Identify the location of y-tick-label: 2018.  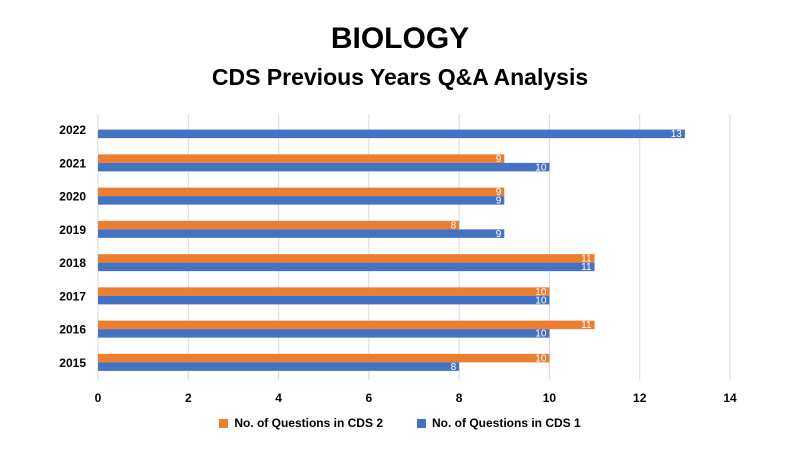
(72, 263).